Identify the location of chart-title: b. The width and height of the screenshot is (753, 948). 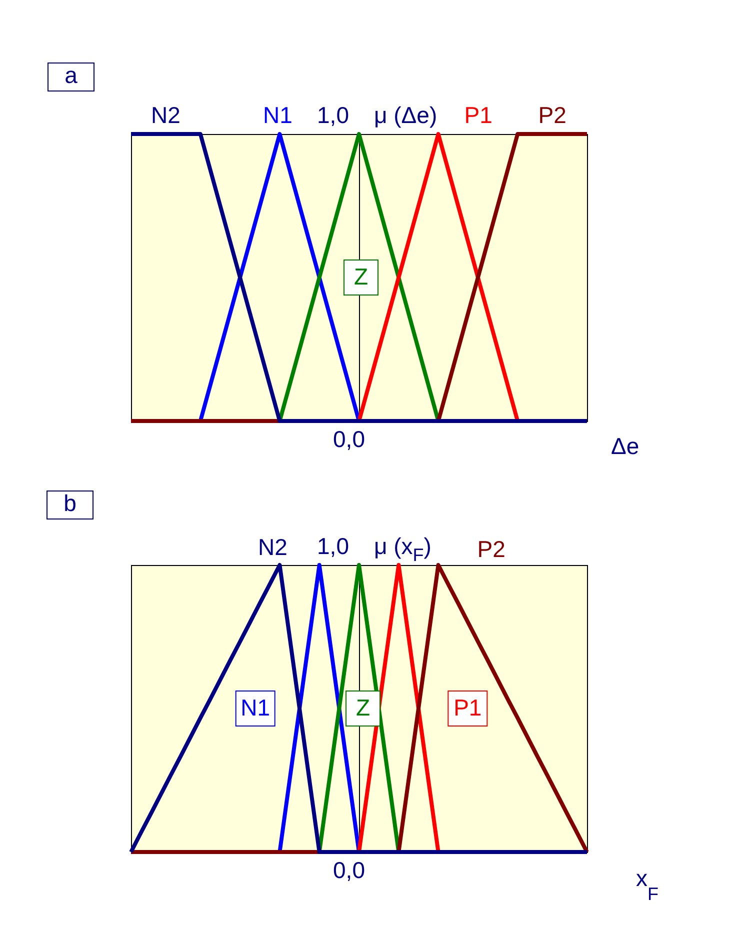
(70, 503).